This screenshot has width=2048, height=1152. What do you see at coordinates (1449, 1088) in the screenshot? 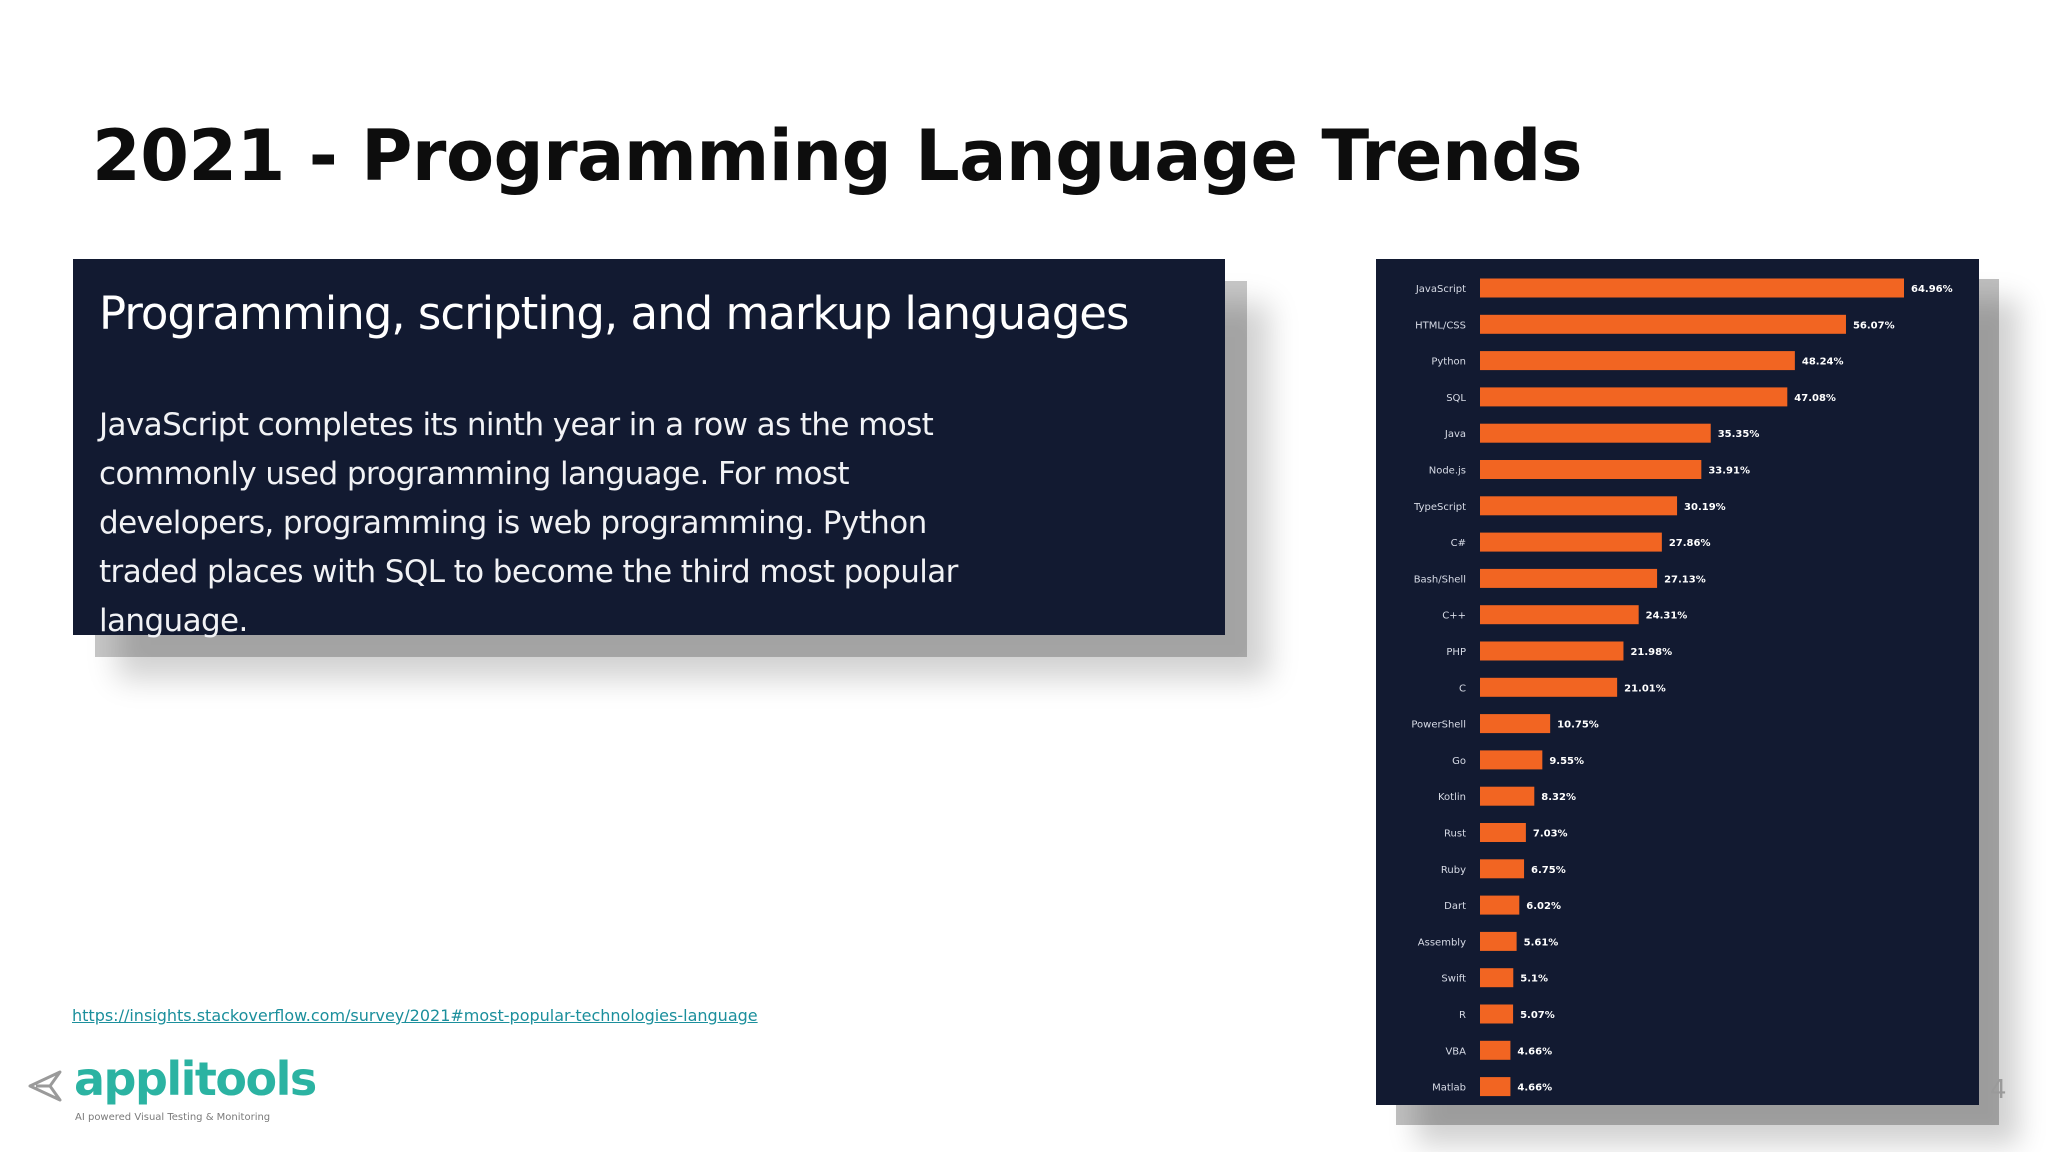
I see `category-label: Matlab` at bounding box center [1449, 1088].